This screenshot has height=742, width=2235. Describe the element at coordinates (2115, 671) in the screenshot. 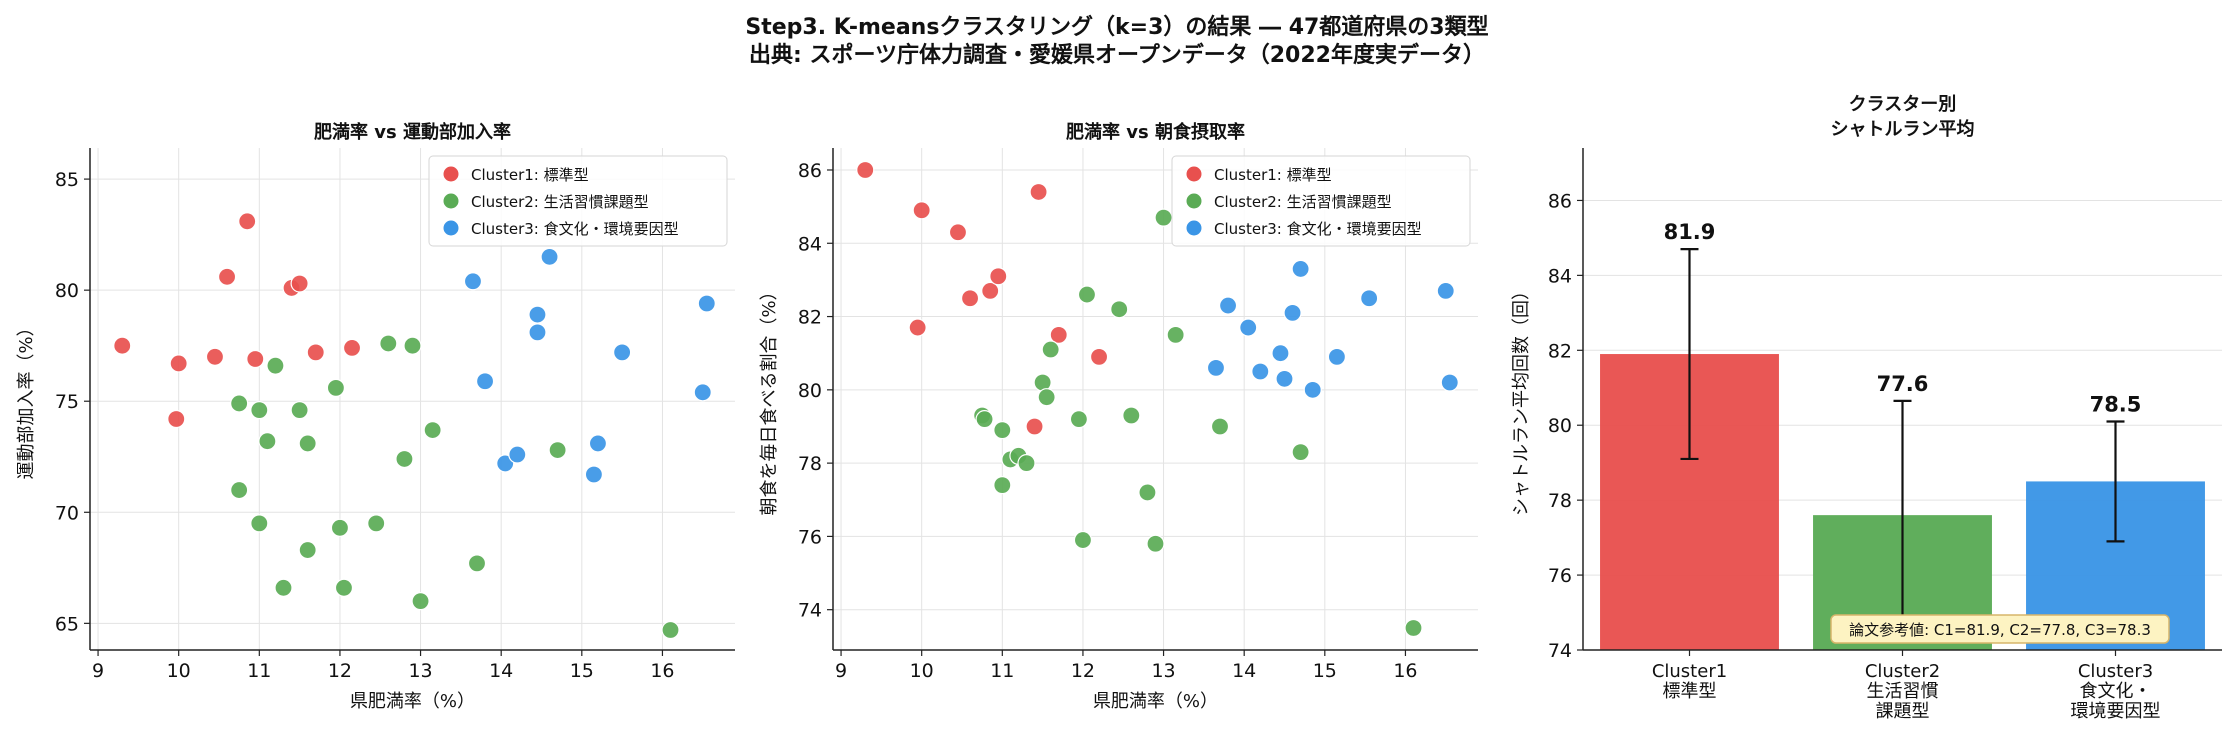

I see `x-tick-label: Cluster3` at that location.